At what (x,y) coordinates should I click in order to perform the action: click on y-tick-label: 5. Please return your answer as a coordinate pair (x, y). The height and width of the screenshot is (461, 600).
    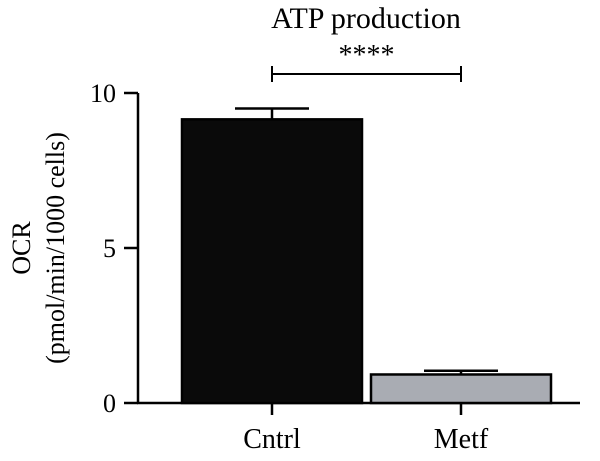
    Looking at the image, I should click on (109, 248).